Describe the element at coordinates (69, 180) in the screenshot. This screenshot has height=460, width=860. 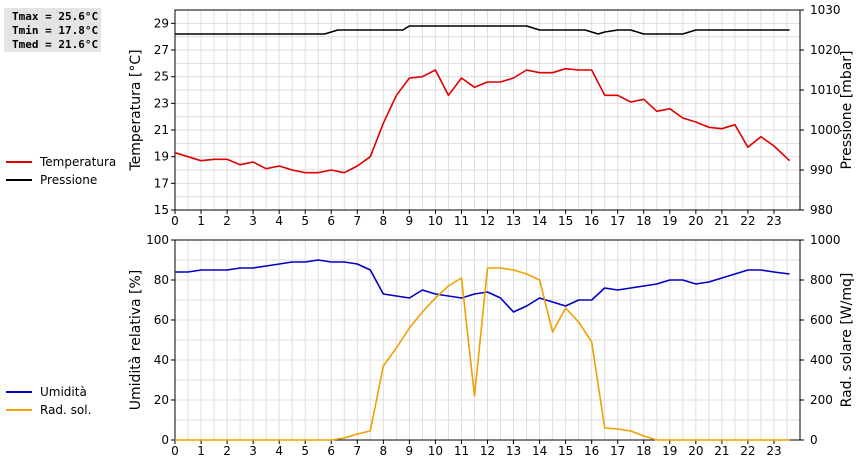
I see `legend-label: Pressione` at that location.